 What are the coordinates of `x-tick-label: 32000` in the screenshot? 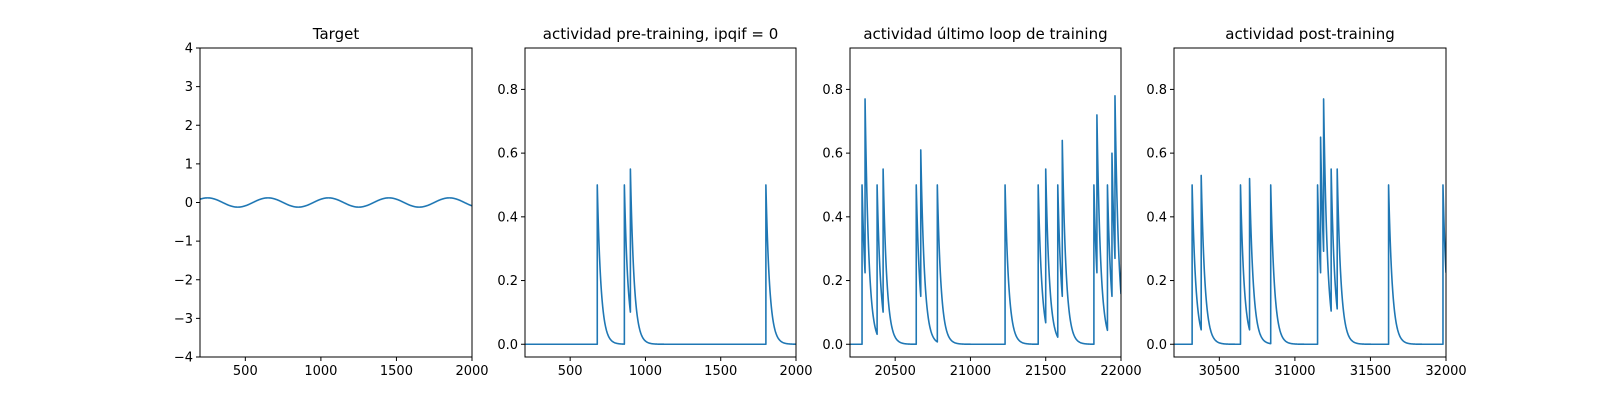 It's located at (1445, 371).